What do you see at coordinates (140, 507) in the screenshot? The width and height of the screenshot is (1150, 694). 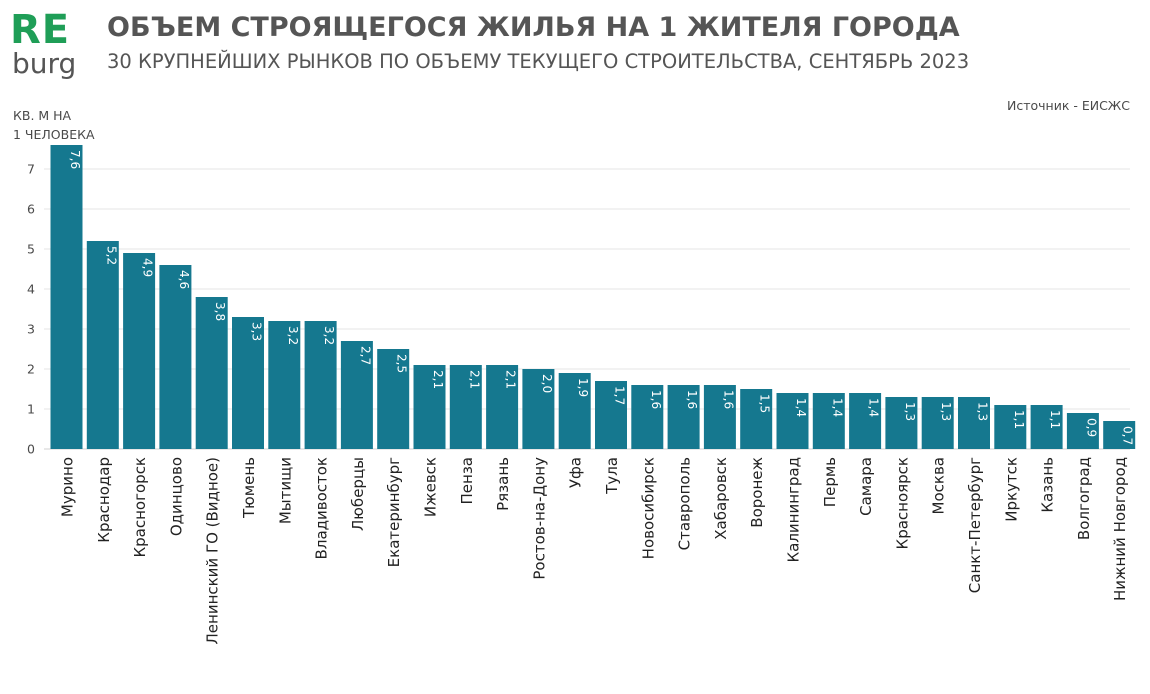 I see `x-tick-label: Красногорск` at bounding box center [140, 507].